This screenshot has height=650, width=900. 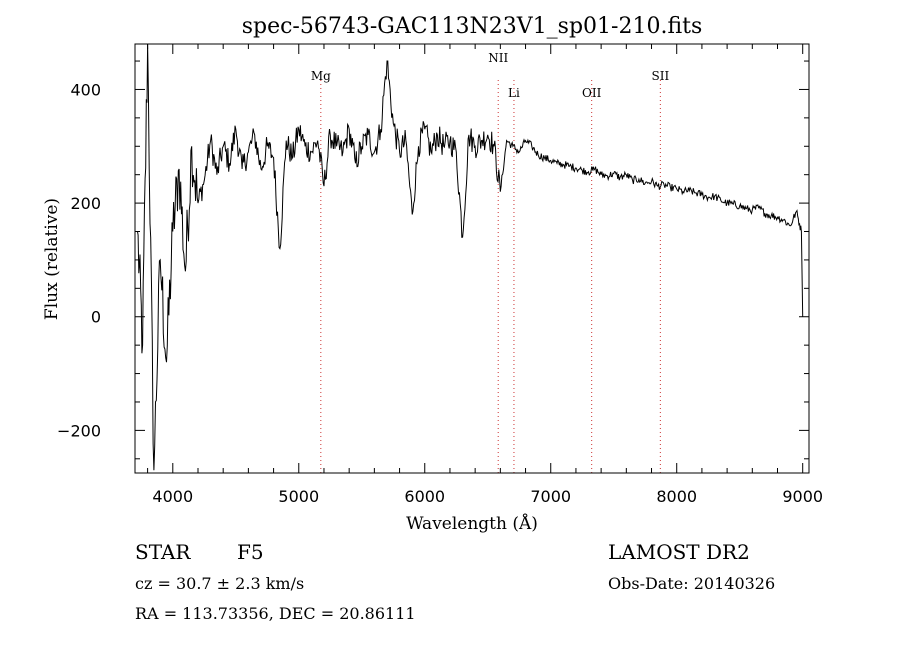 What do you see at coordinates (85, 203) in the screenshot?
I see `y-tick-label: 200` at bounding box center [85, 203].